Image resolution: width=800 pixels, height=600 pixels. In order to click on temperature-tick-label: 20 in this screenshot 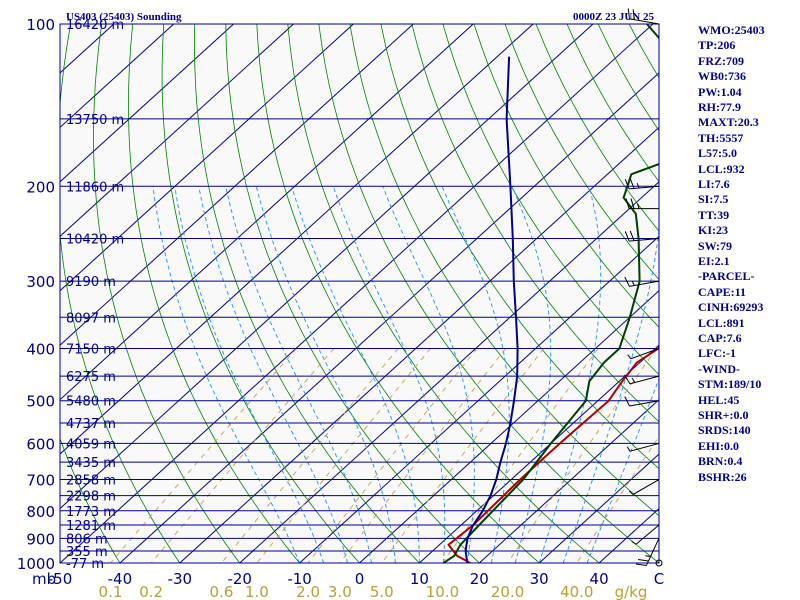, I will do `click(479, 579)`.